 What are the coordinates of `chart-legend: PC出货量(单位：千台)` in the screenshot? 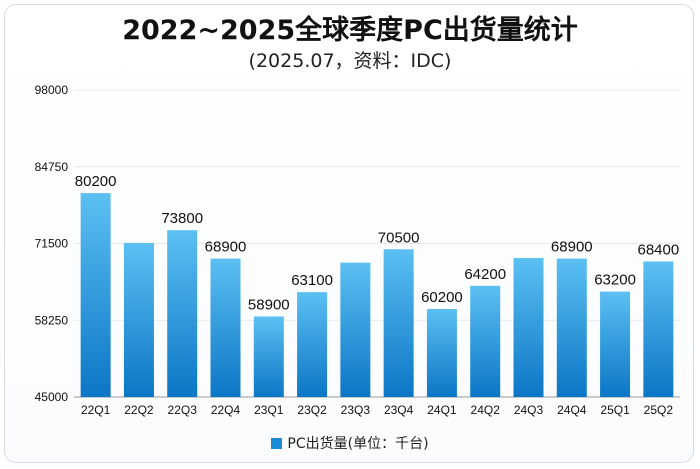 It's located at (350, 443).